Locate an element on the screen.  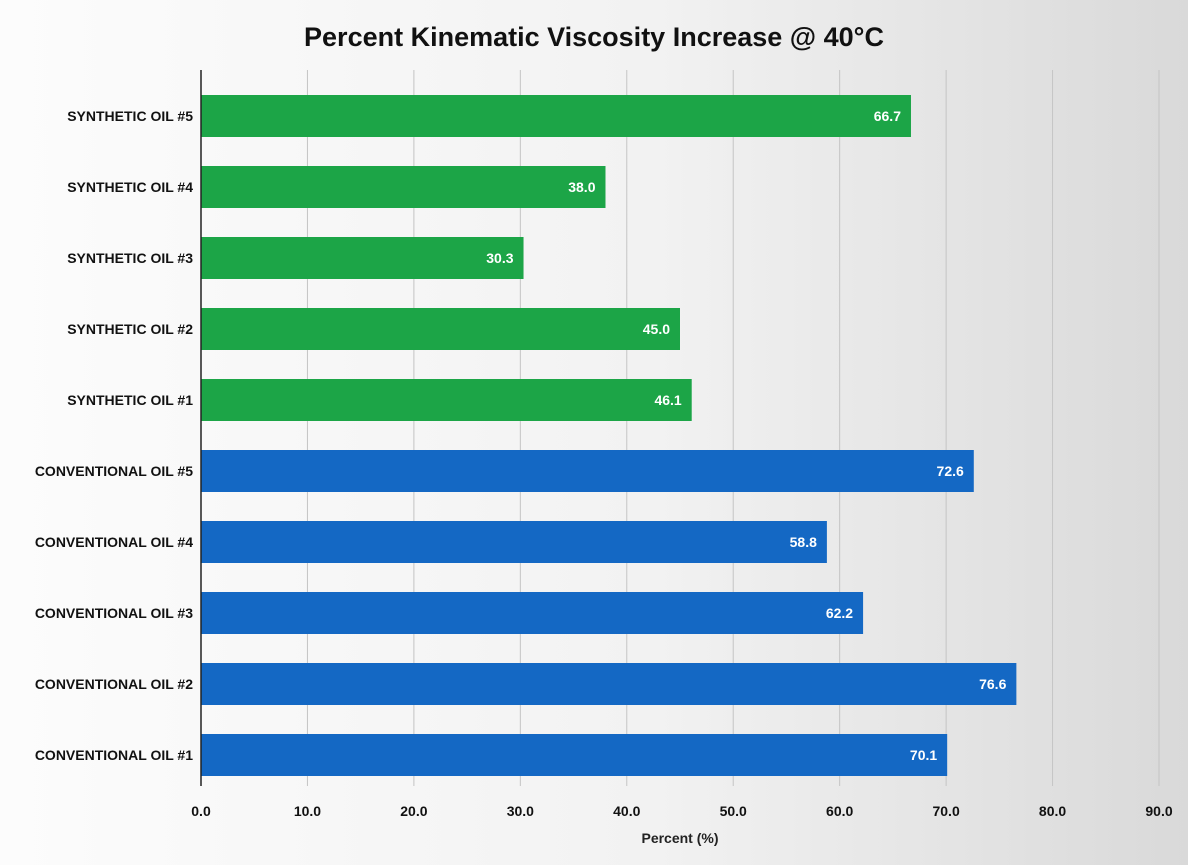
category-label: CONVENTIONAL OIL #1 is located at coordinates (114, 755).